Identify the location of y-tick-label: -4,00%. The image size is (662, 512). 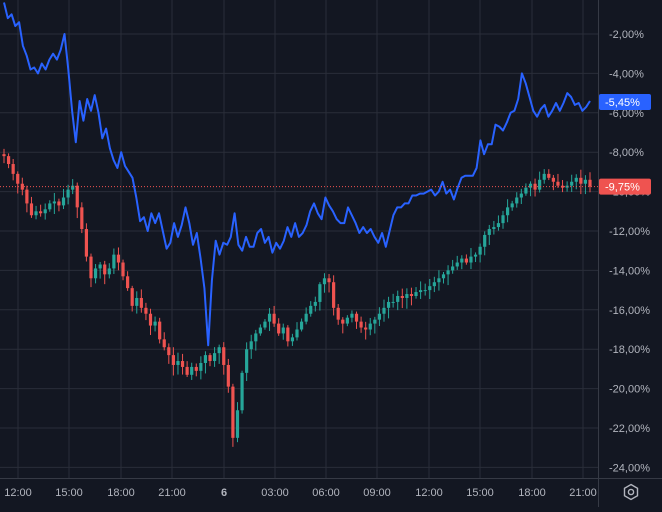
(626, 74).